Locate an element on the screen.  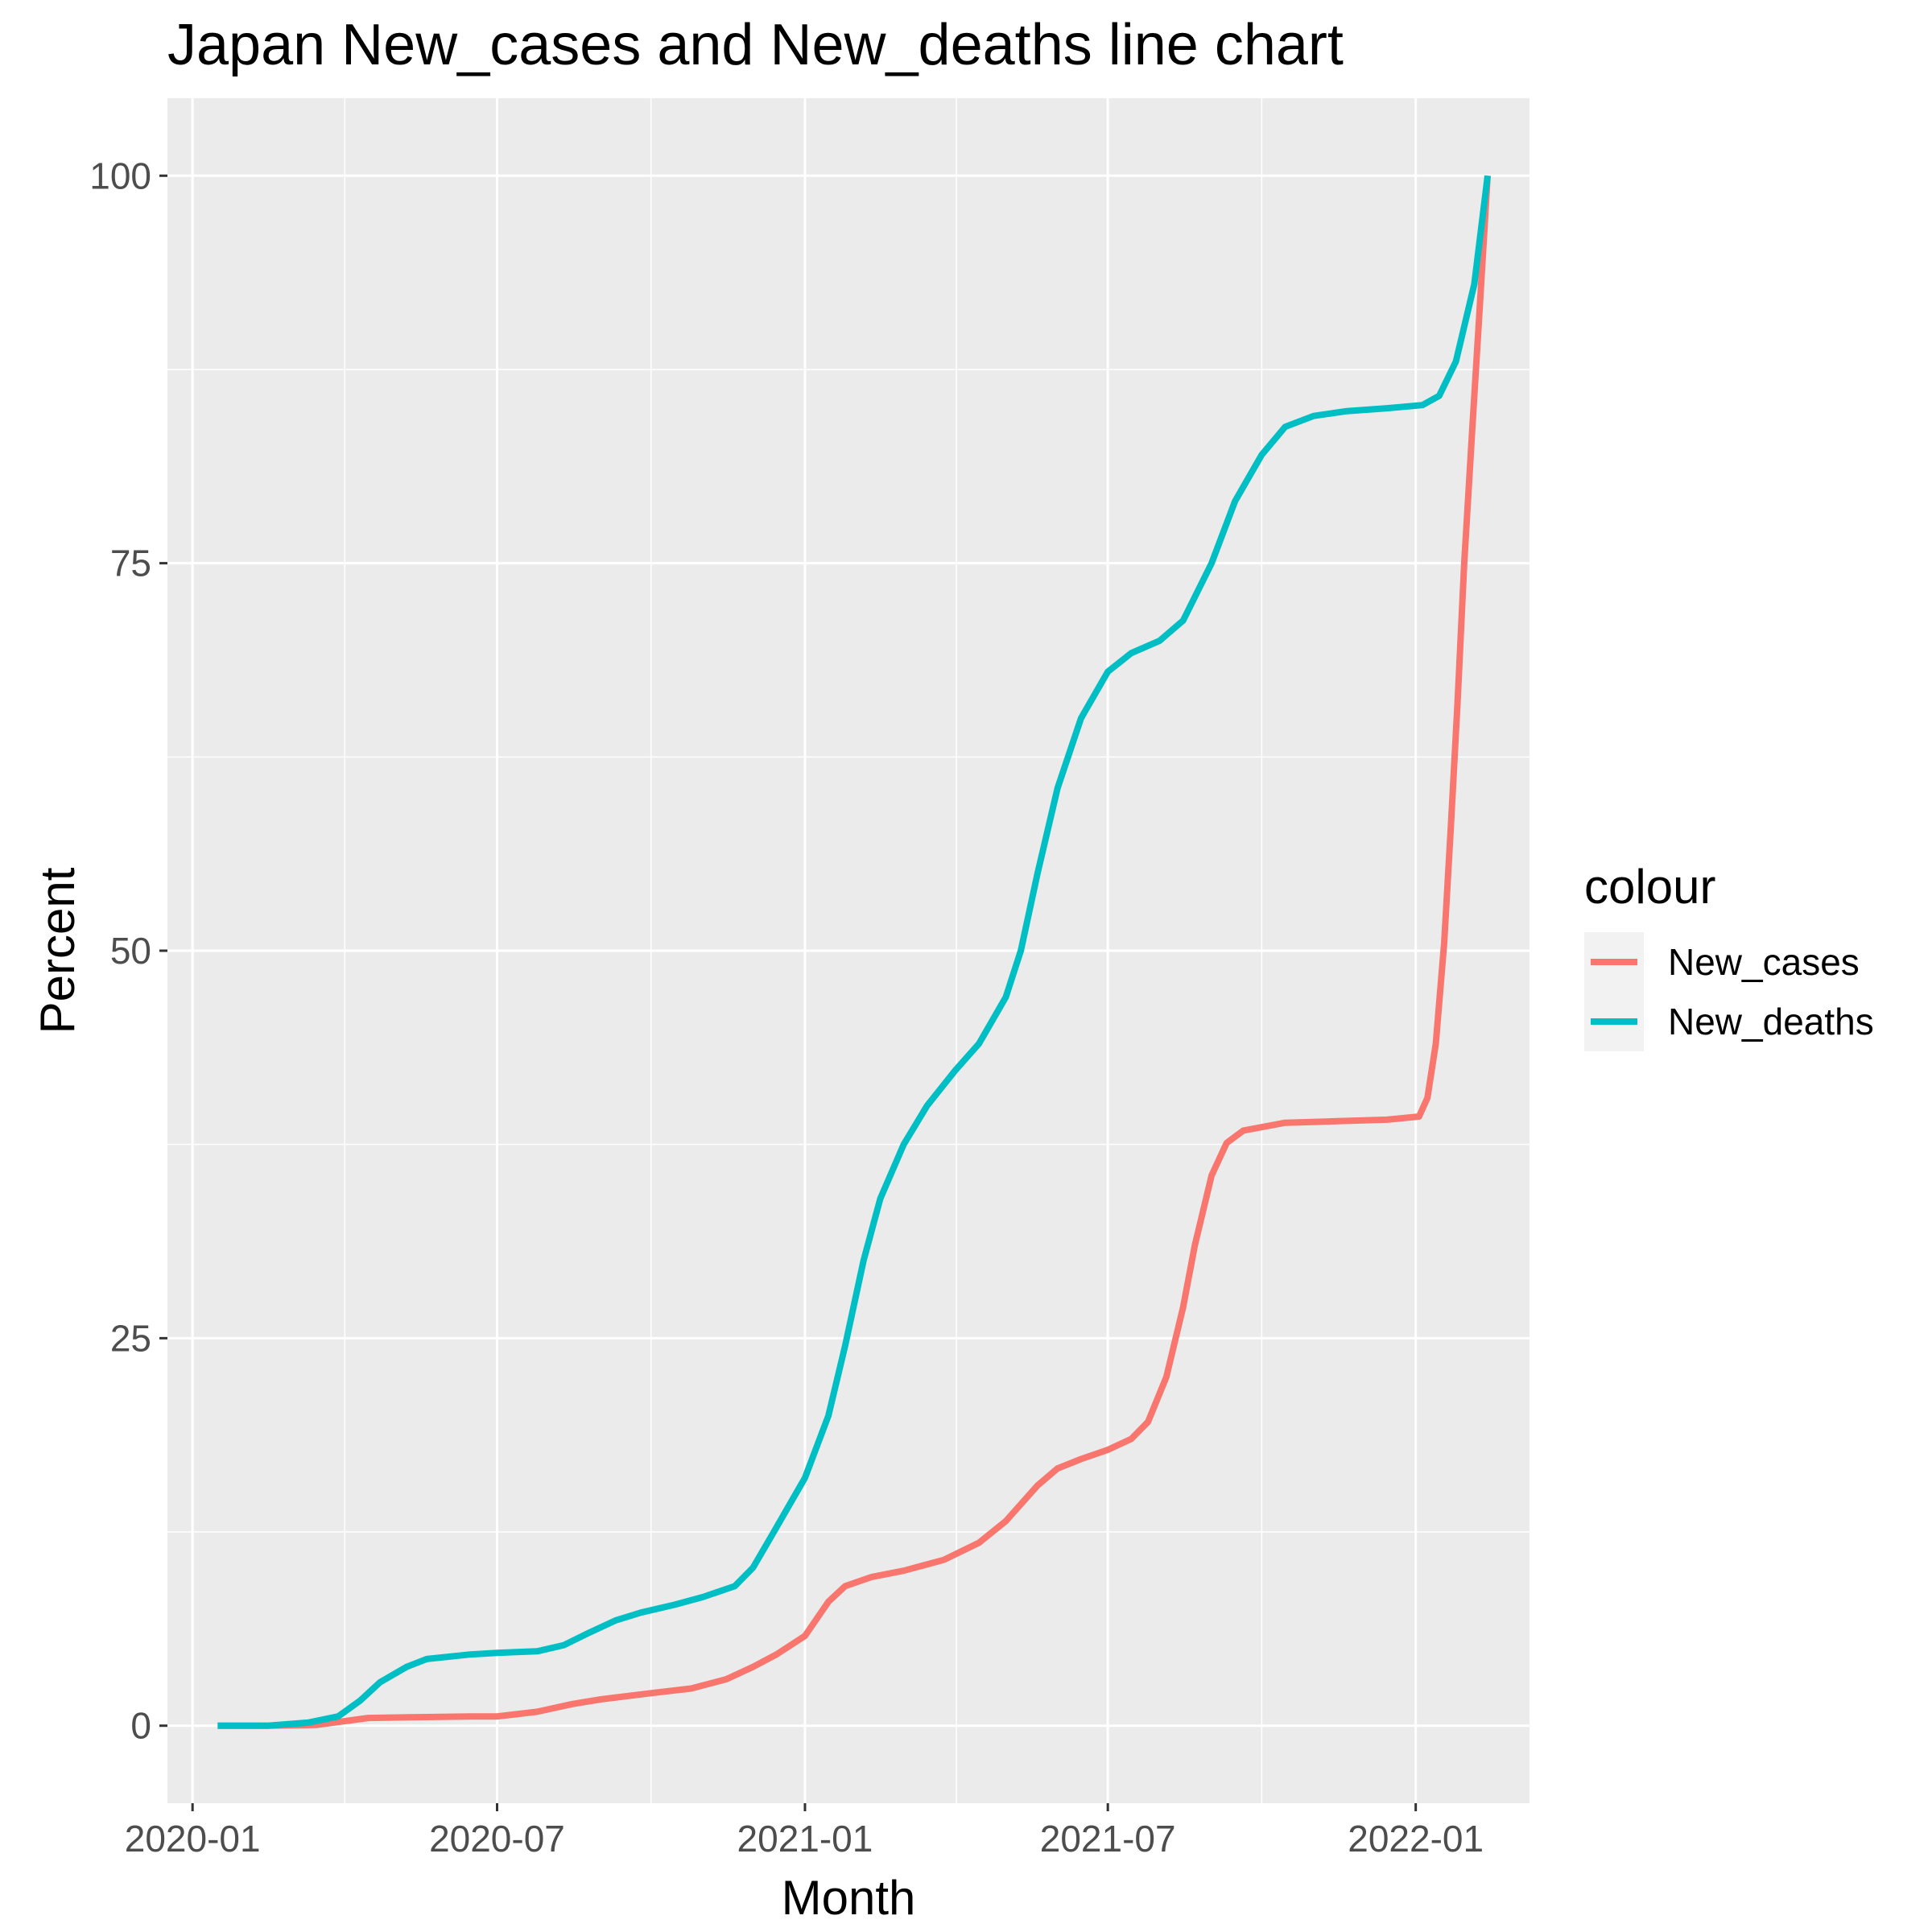
y-tick-label: 100 is located at coordinates (120, 175).